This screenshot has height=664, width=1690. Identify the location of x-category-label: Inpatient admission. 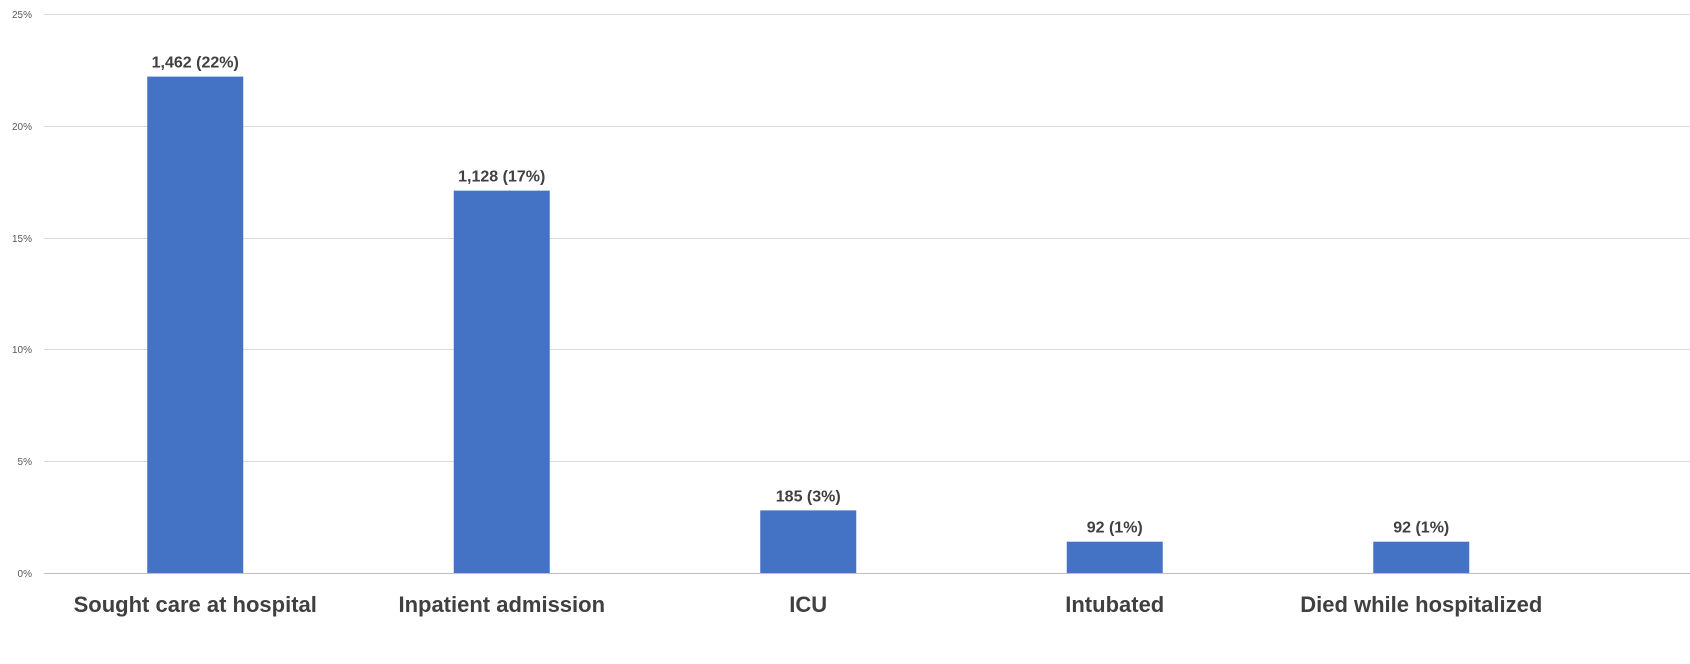
(501, 604).